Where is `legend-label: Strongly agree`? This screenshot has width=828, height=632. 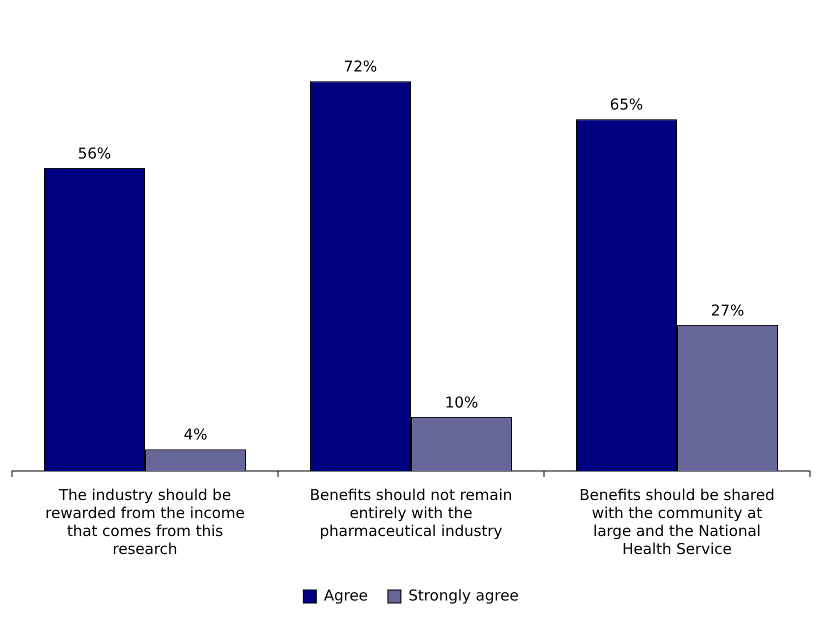
legend-label: Strongly agree is located at coordinates (463, 595).